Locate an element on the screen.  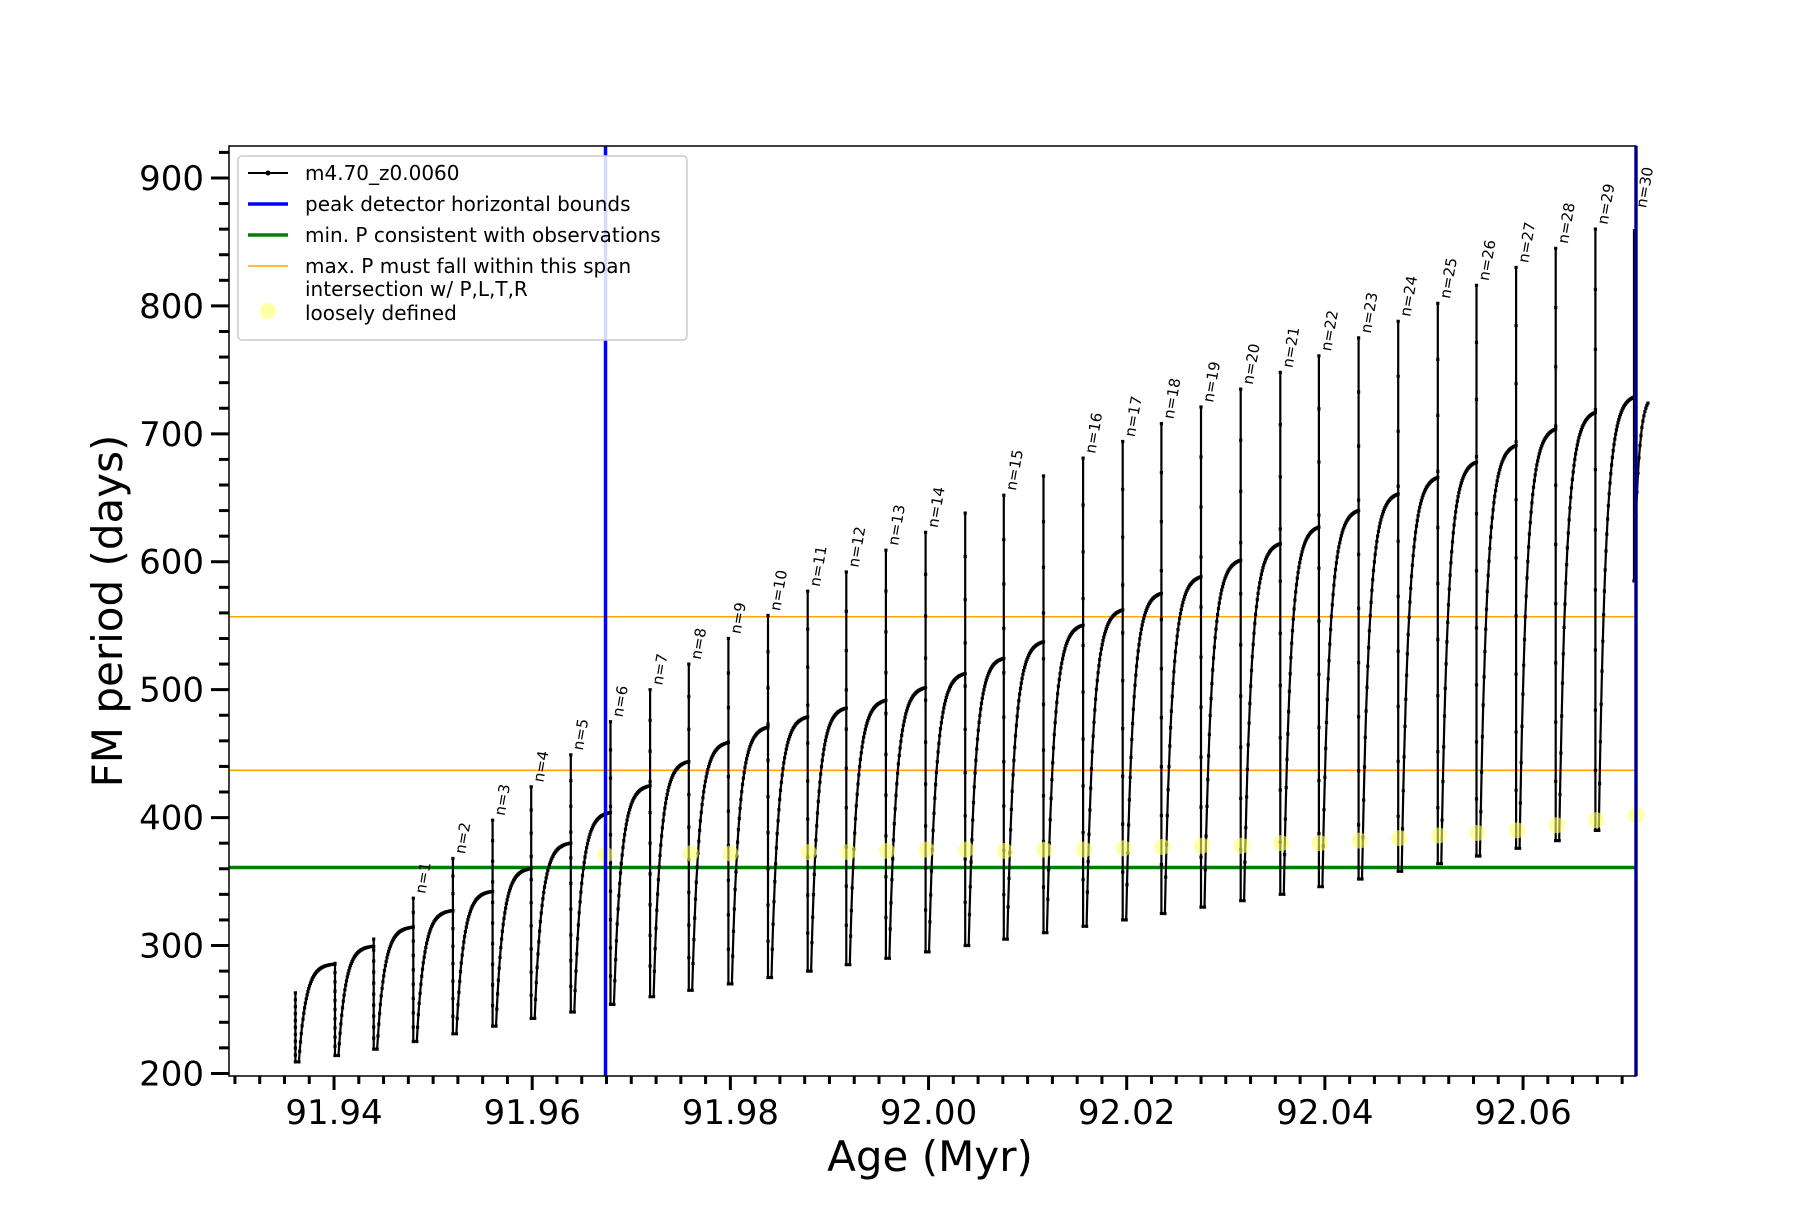
pulse-label-n-11: n=11 is located at coordinates (818, 566).